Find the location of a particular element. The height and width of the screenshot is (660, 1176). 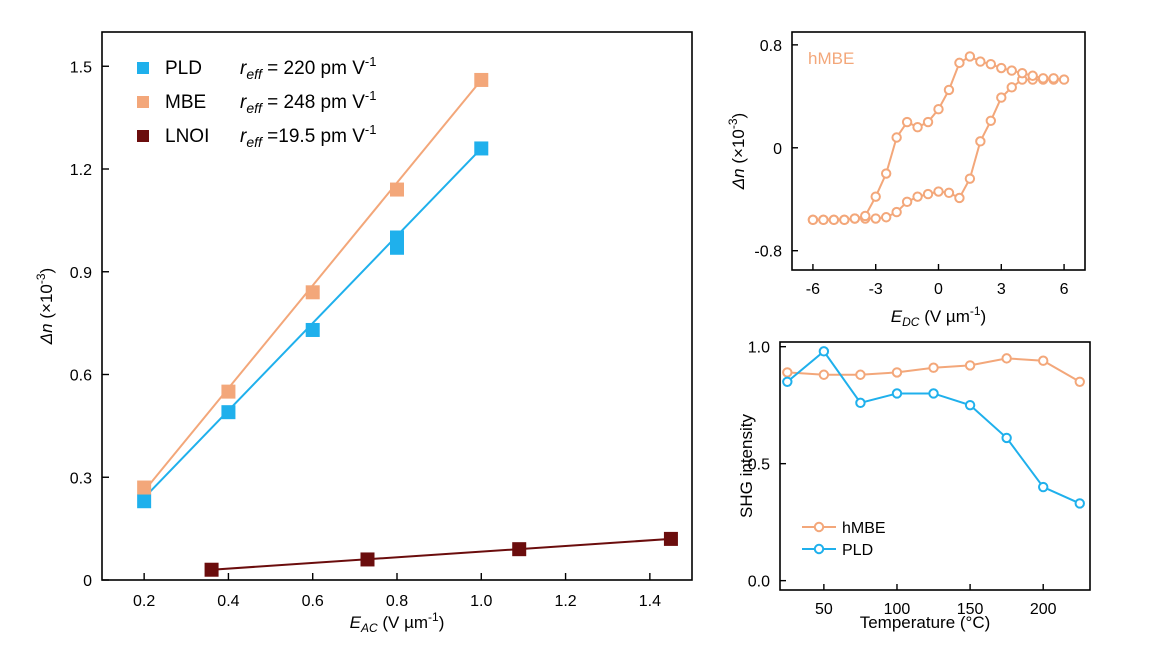

legend-reff-pld: reff = 220 pm V-1 is located at coordinates (308, 68).